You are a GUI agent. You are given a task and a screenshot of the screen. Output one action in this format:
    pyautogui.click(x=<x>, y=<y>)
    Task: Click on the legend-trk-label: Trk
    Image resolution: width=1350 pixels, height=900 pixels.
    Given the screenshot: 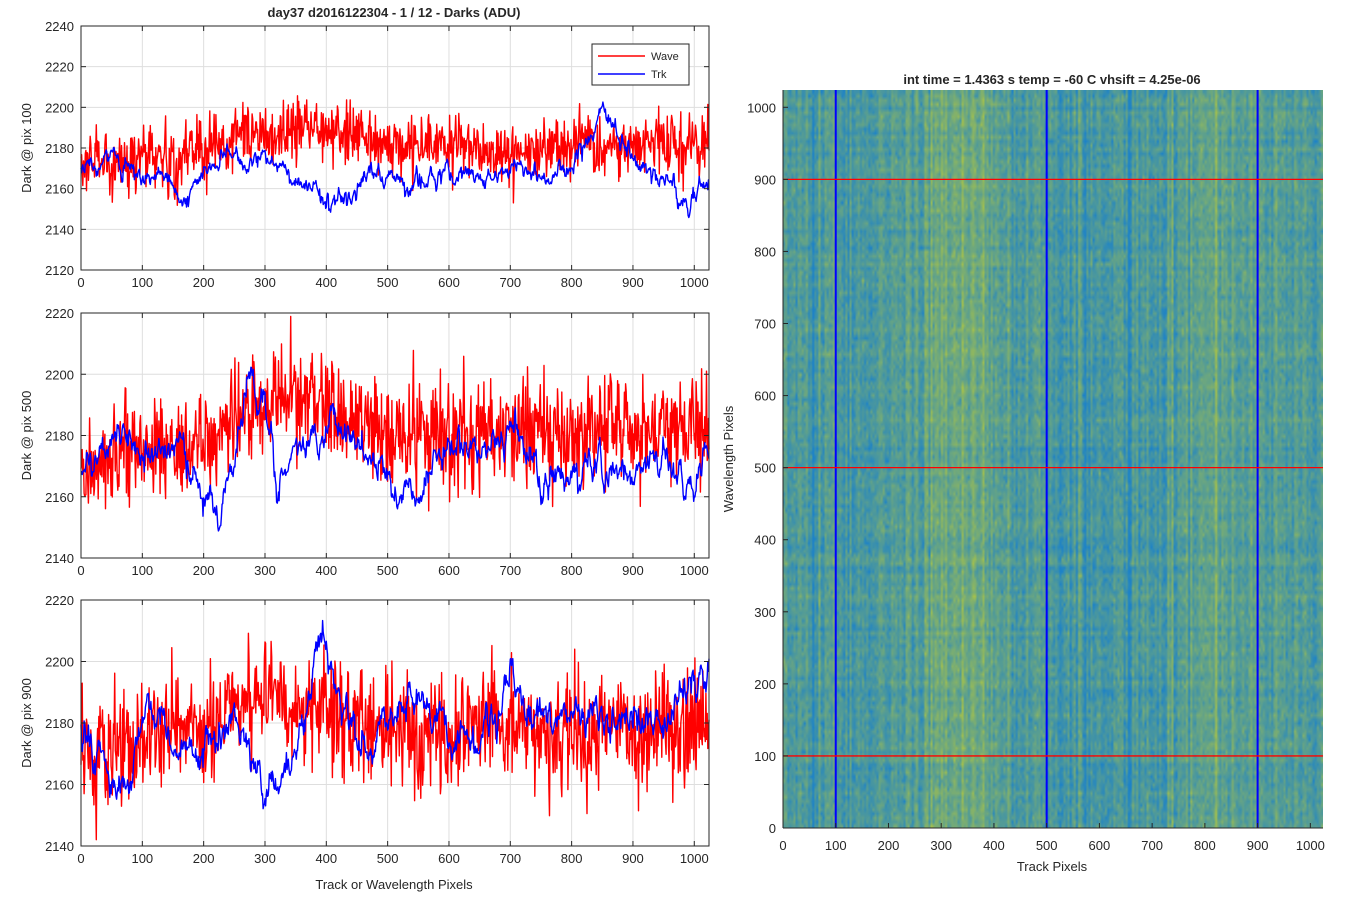 What is the action you would take?
    pyautogui.click(x=659, y=75)
    